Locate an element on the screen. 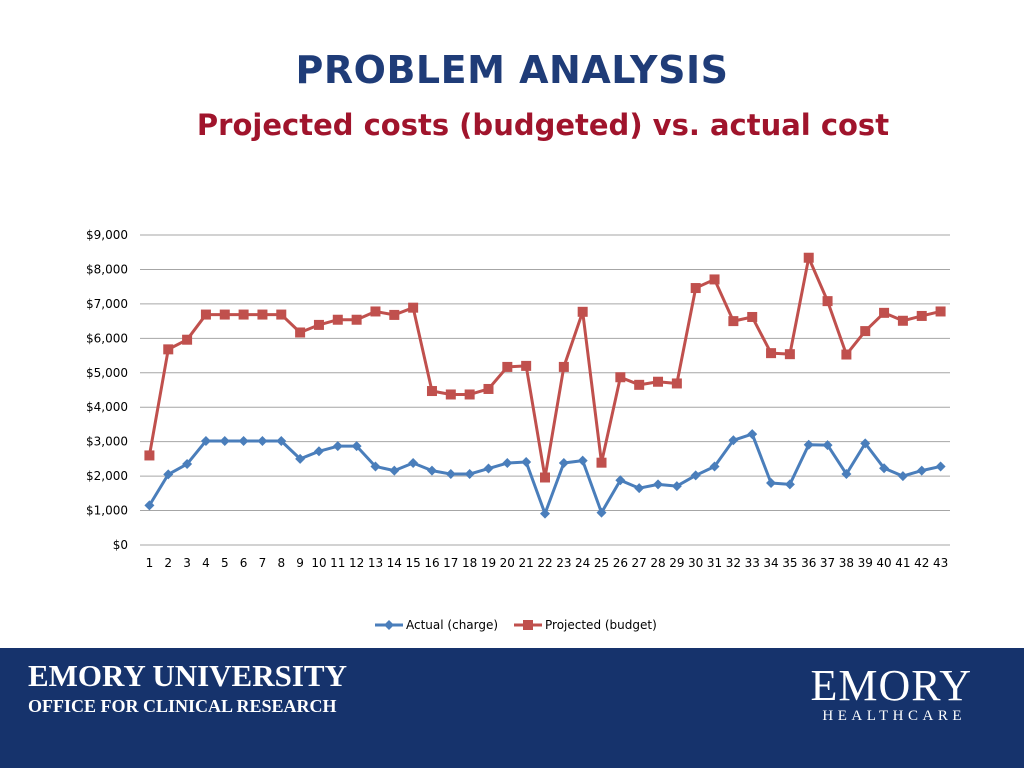 This screenshot has height=768, width=1024. x-tick-label: 5 is located at coordinates (225, 563).